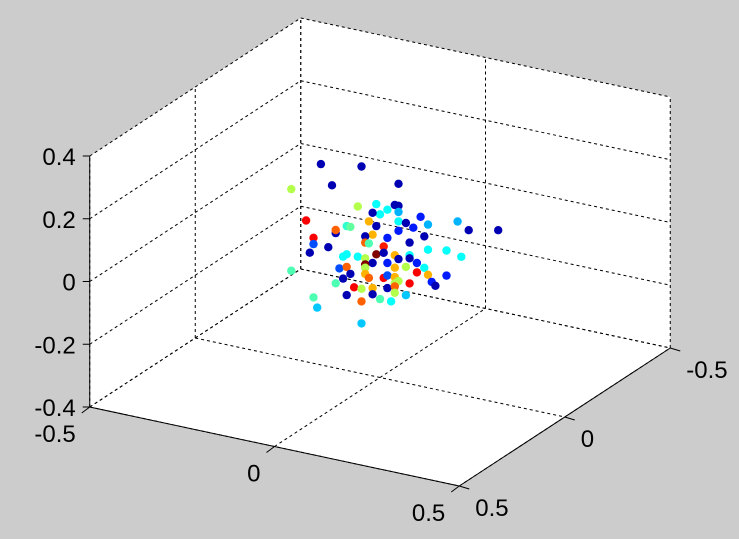 The width and height of the screenshot is (739, 539). What do you see at coordinates (58, 157) in the screenshot?
I see `z-tick-label: 0.4` at bounding box center [58, 157].